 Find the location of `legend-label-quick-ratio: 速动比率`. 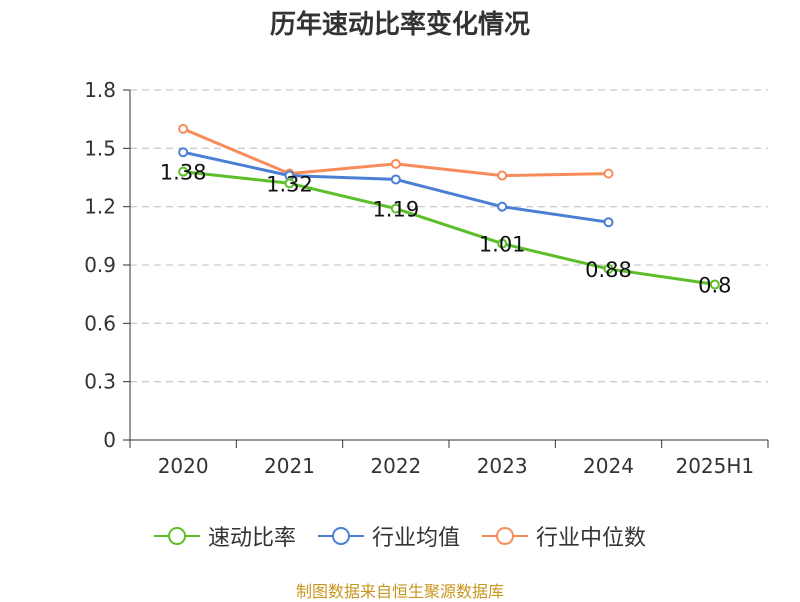

legend-label-quick-ratio: 速动比率 is located at coordinates (251, 538).